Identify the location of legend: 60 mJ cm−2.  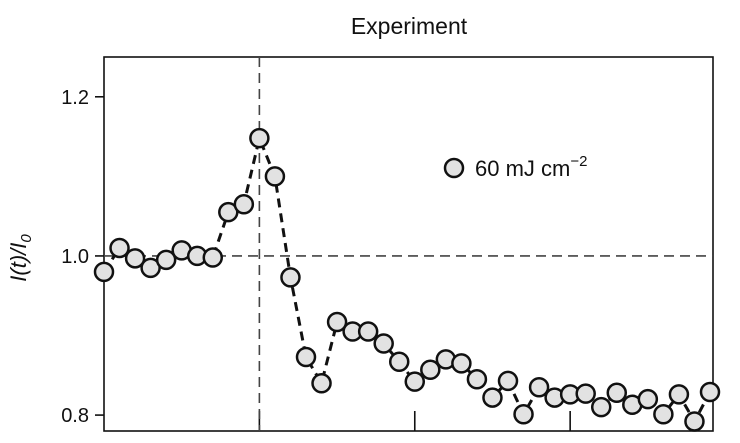
(515, 167).